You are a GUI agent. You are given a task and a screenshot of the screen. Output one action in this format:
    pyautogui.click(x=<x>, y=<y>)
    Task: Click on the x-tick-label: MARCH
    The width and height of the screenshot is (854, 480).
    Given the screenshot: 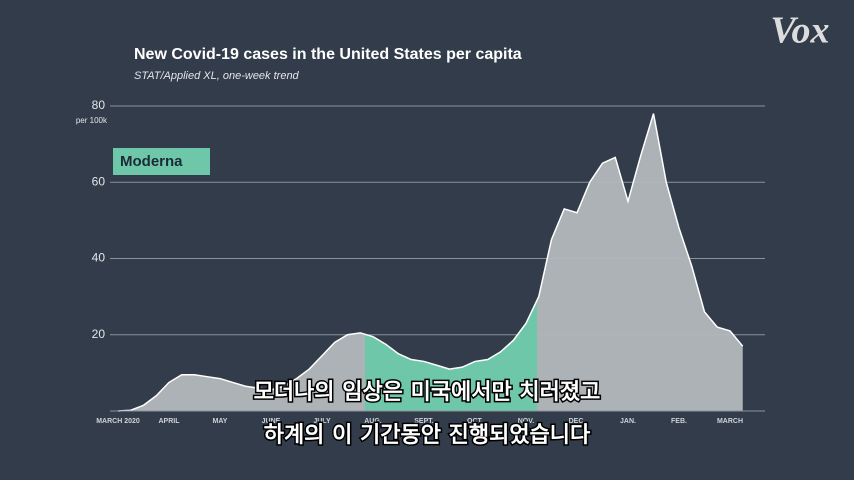 What is the action you would take?
    pyautogui.click(x=730, y=421)
    